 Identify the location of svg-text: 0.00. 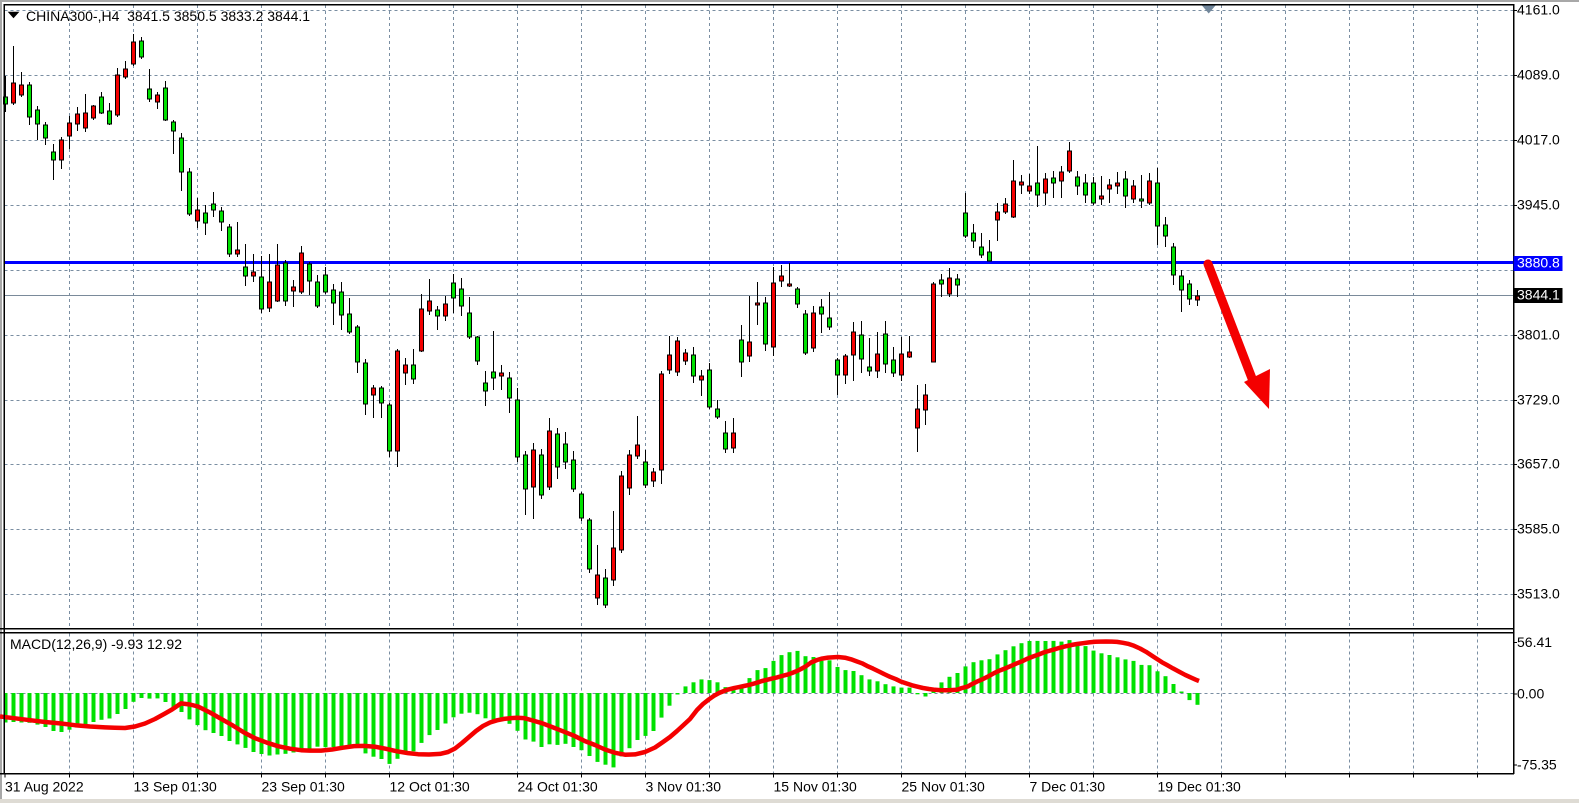
(1530, 694).